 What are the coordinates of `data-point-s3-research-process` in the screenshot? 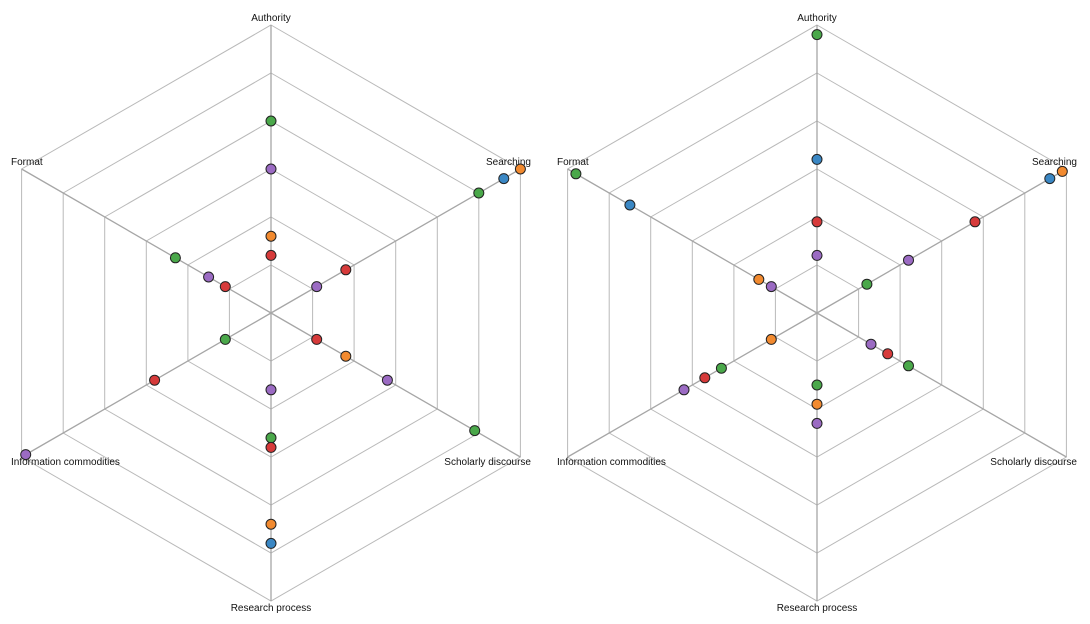 It's located at (271, 447).